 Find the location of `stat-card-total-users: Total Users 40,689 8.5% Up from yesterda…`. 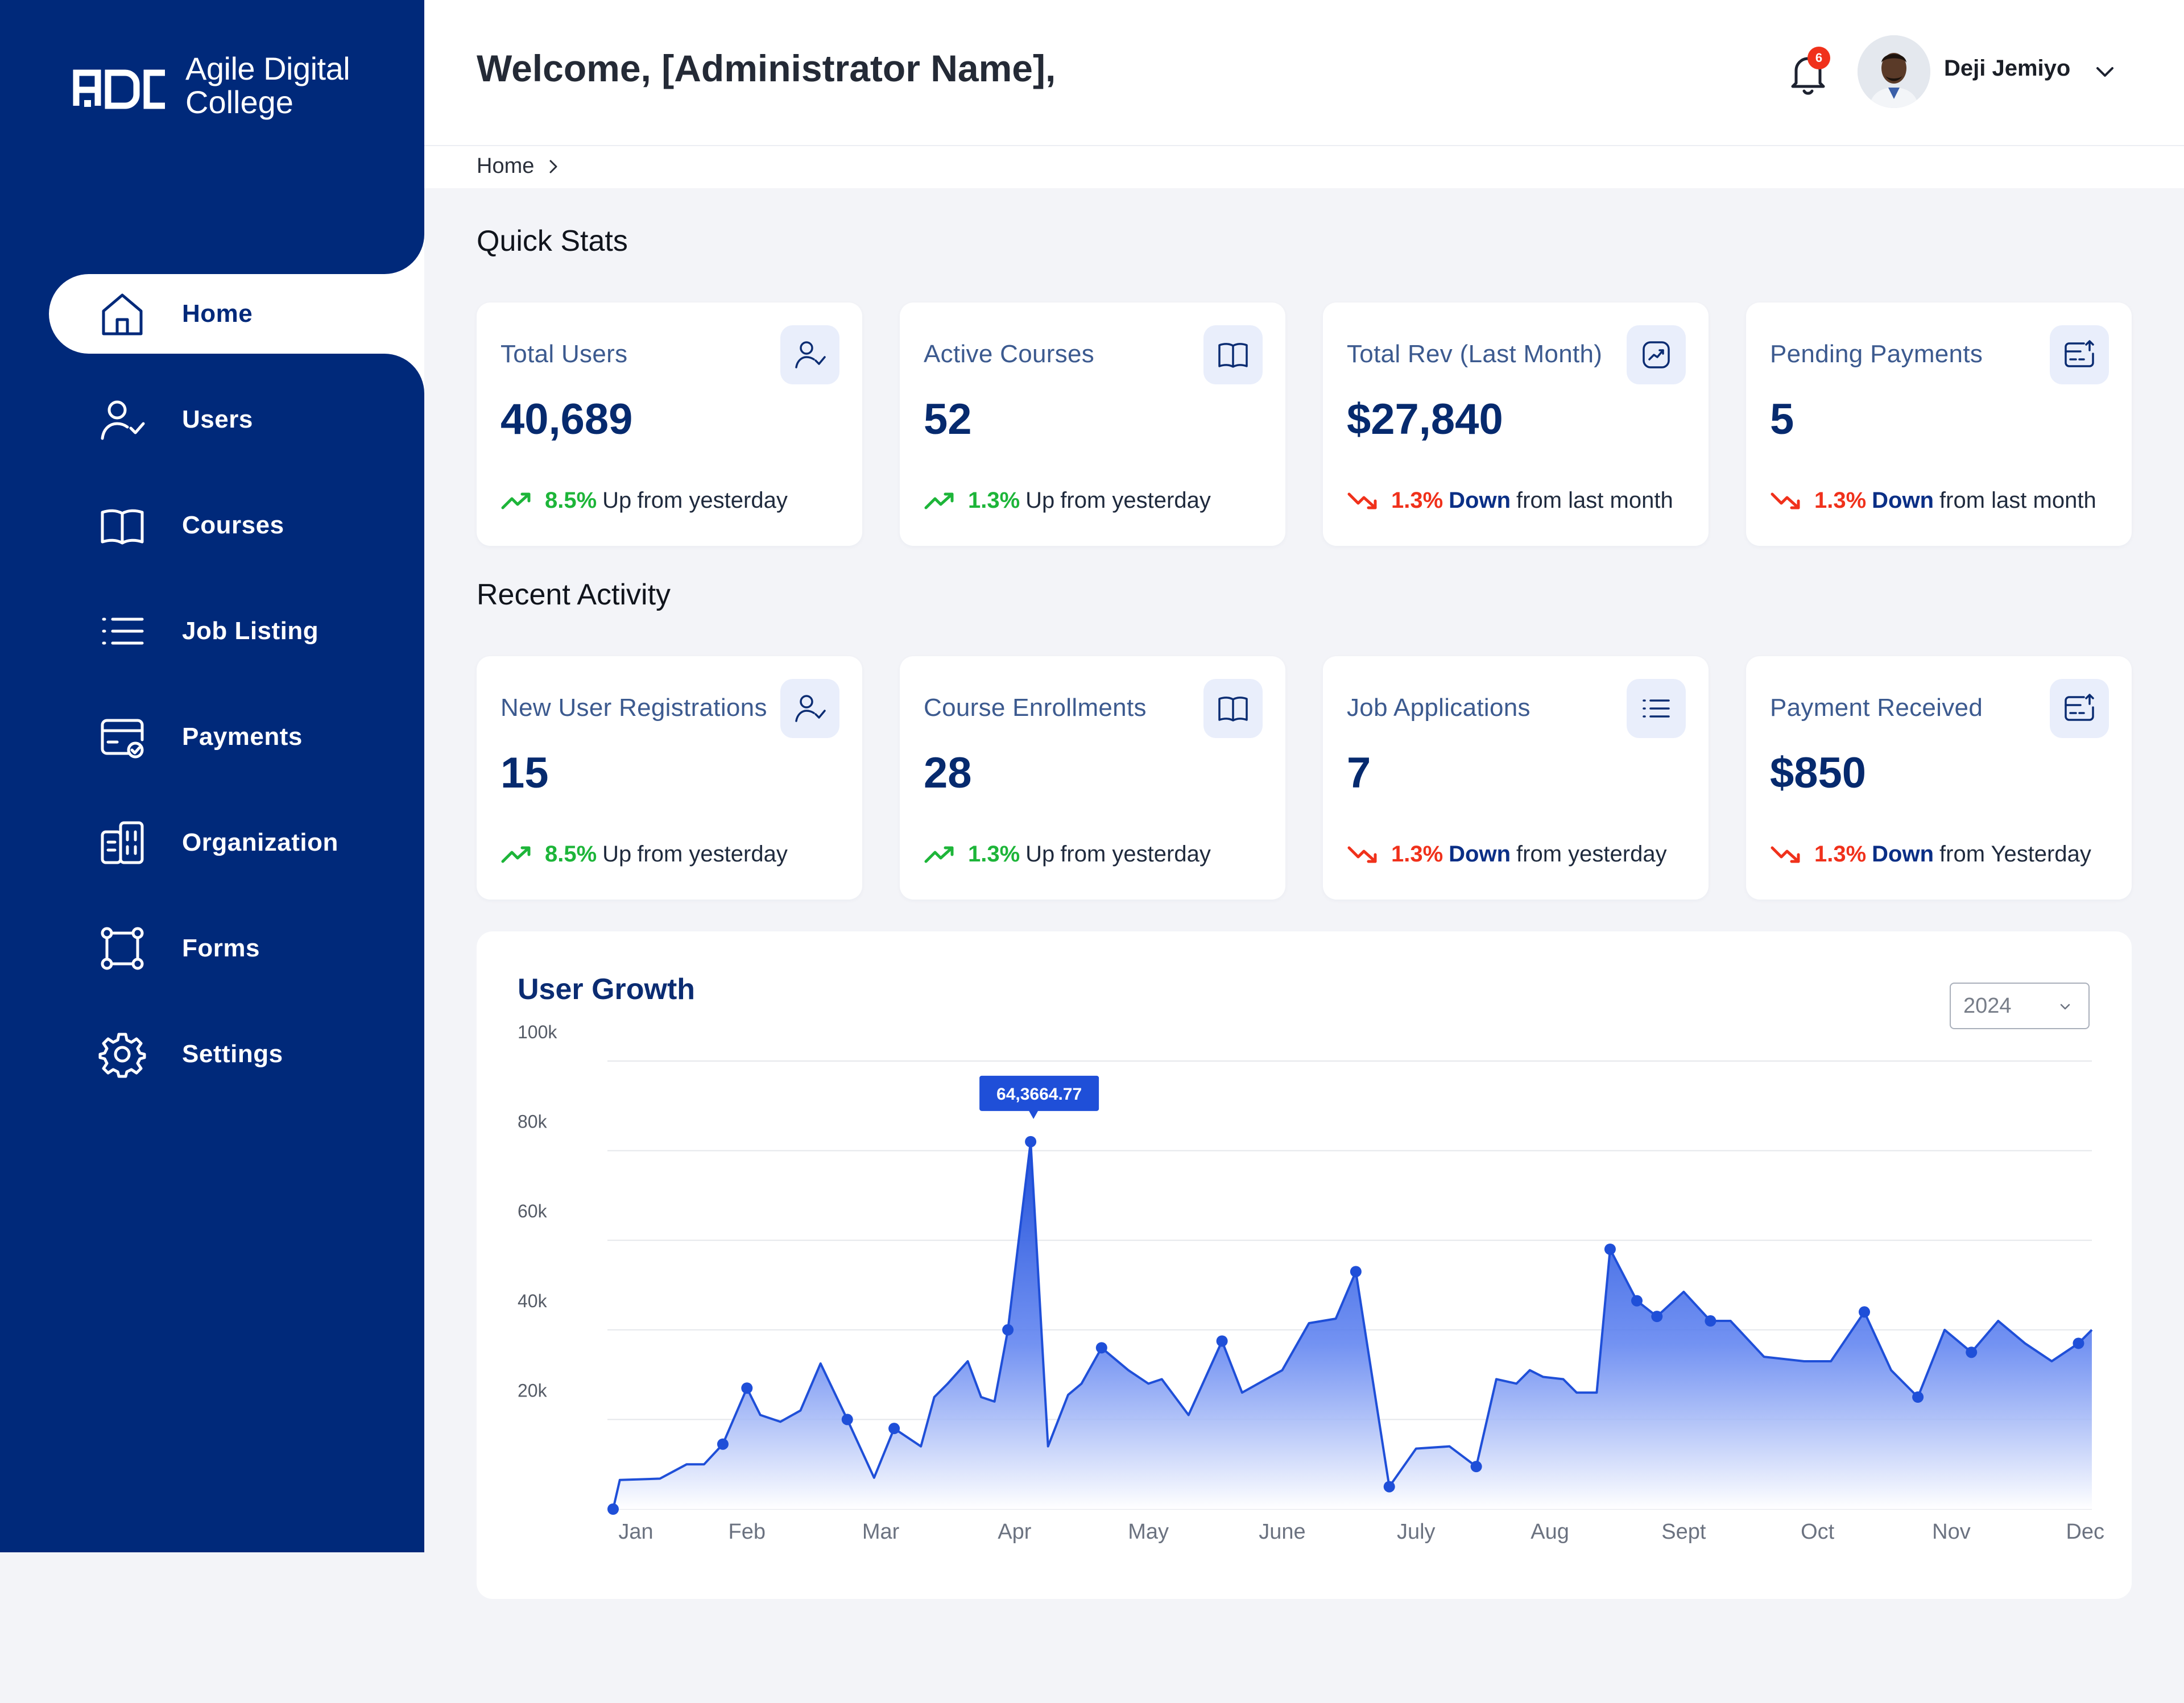

stat-card-total-users: Total Users 40,689 8.5% Up from yesterda… is located at coordinates (669, 424).